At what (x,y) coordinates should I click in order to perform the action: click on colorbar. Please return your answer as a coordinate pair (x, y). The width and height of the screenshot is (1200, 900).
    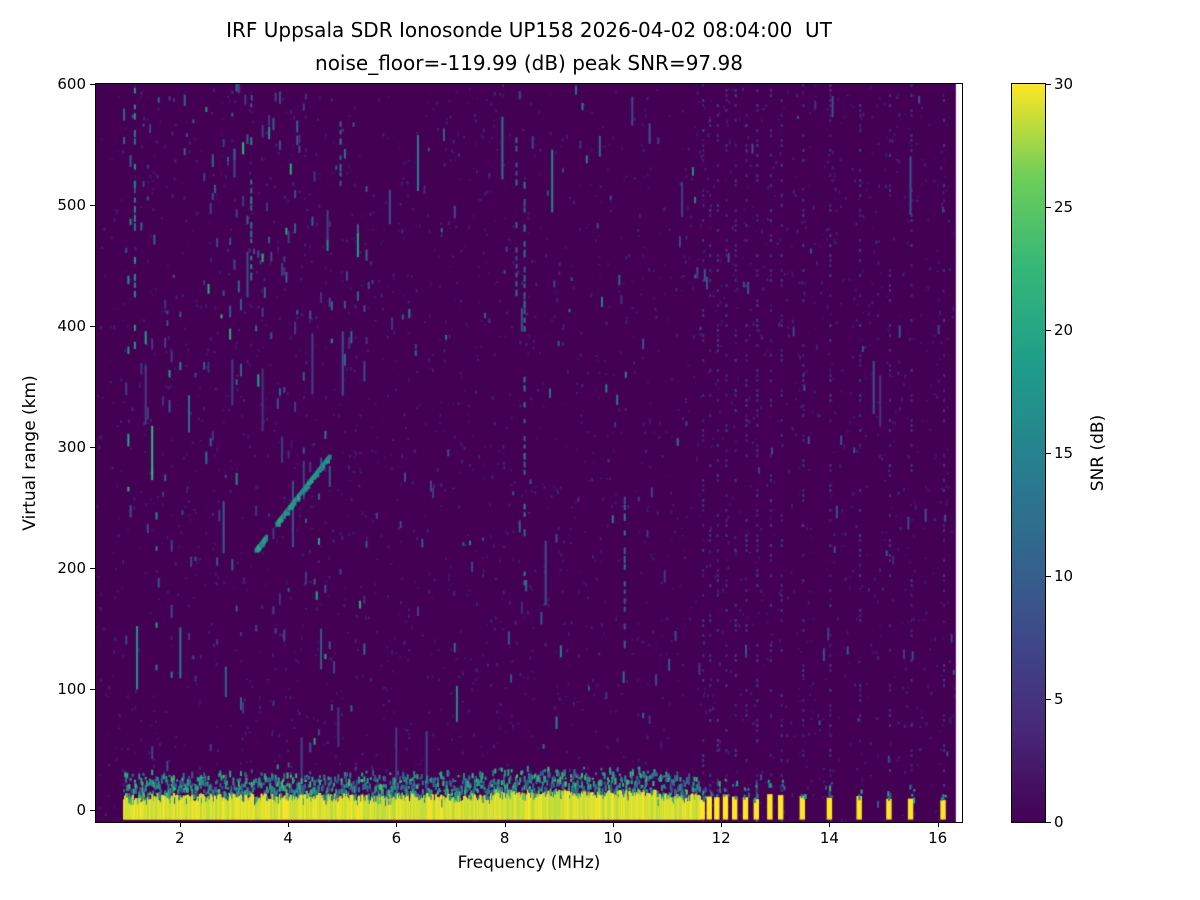
    Looking at the image, I should click on (1028, 453).